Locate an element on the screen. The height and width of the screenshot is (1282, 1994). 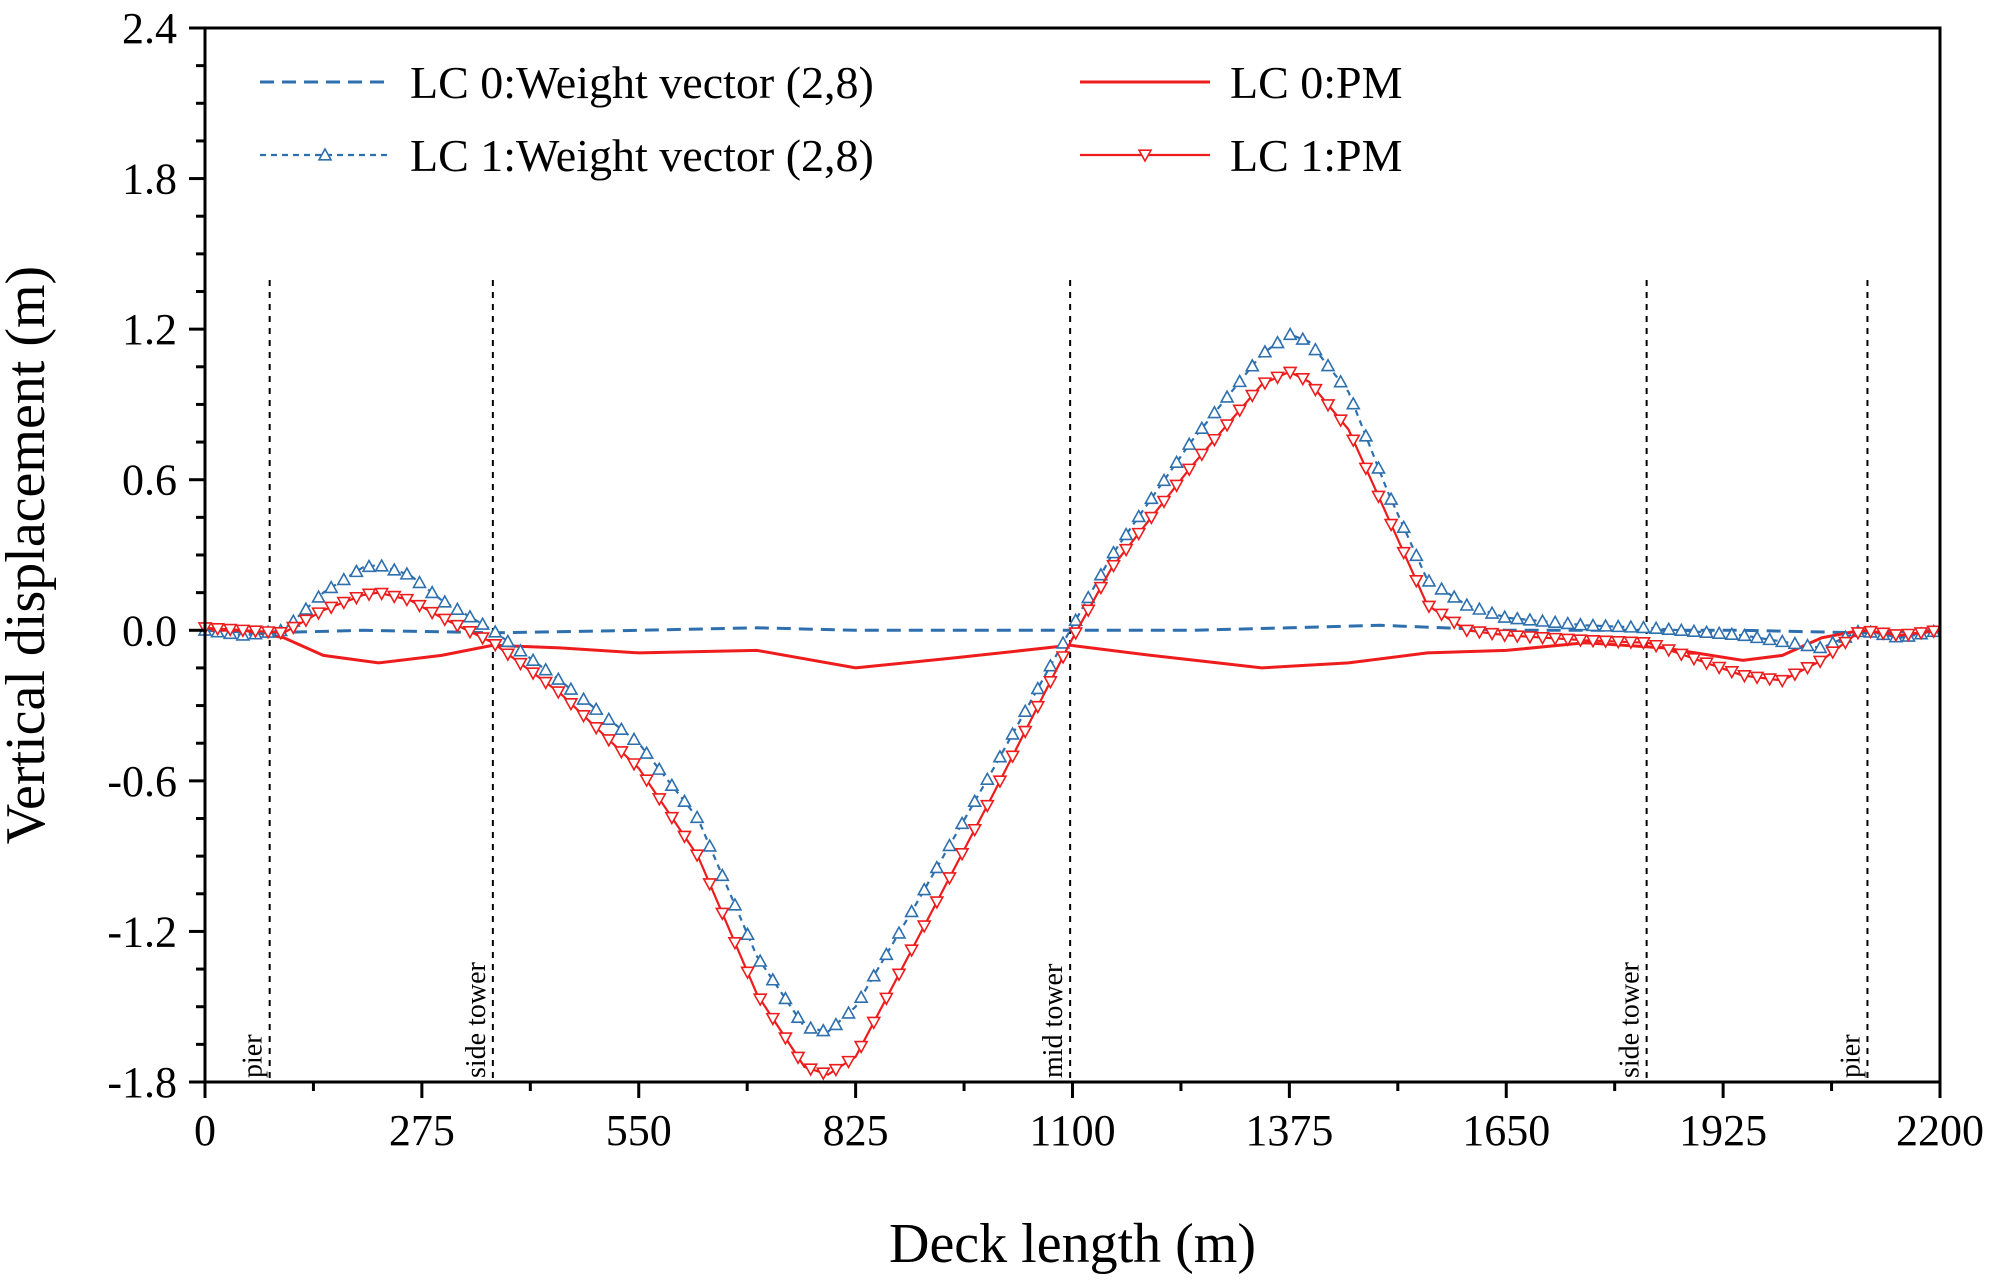
x-tick-label: 2200 is located at coordinates (1940, 1130).